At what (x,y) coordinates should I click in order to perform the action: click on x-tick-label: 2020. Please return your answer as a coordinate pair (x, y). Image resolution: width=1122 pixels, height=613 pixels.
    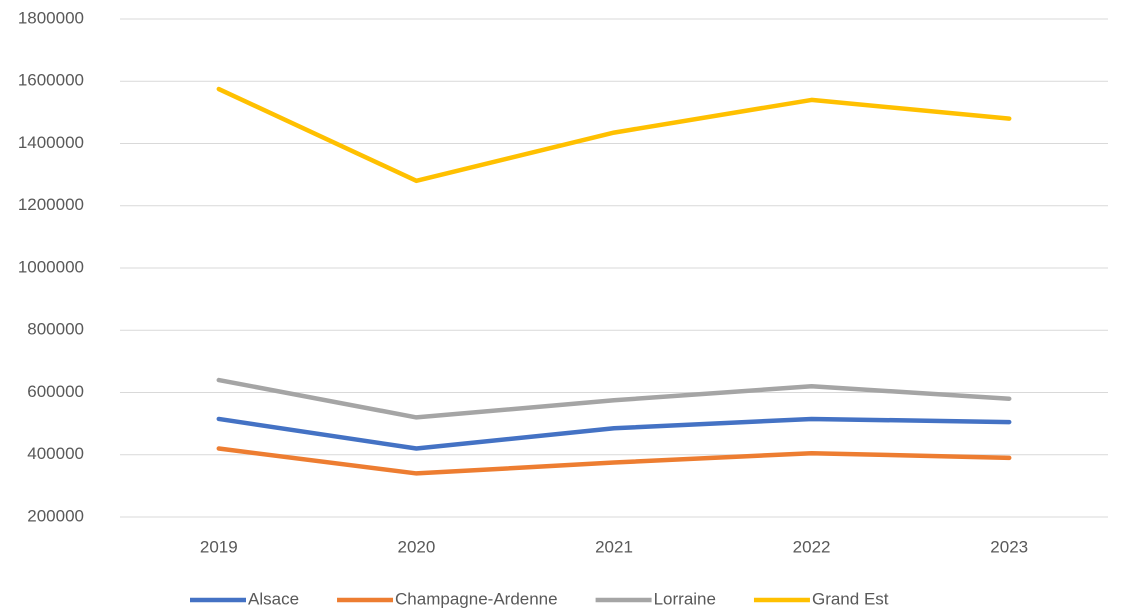
    Looking at the image, I should click on (416, 546).